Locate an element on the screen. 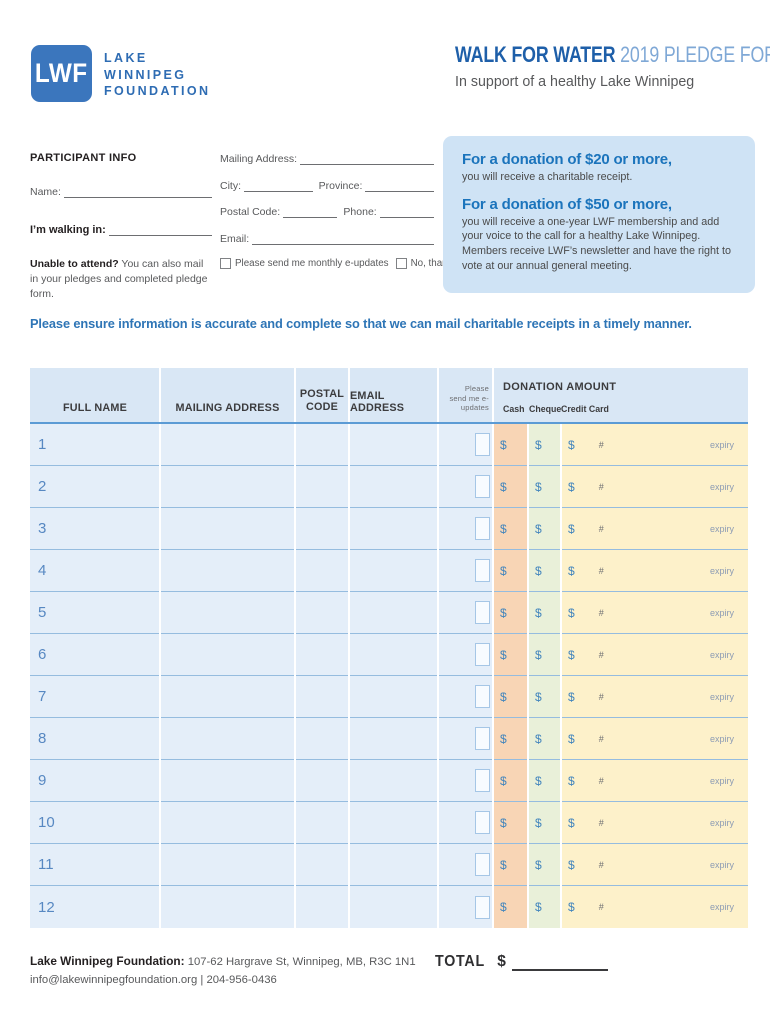  email-field: Email: is located at coordinates (327, 238).